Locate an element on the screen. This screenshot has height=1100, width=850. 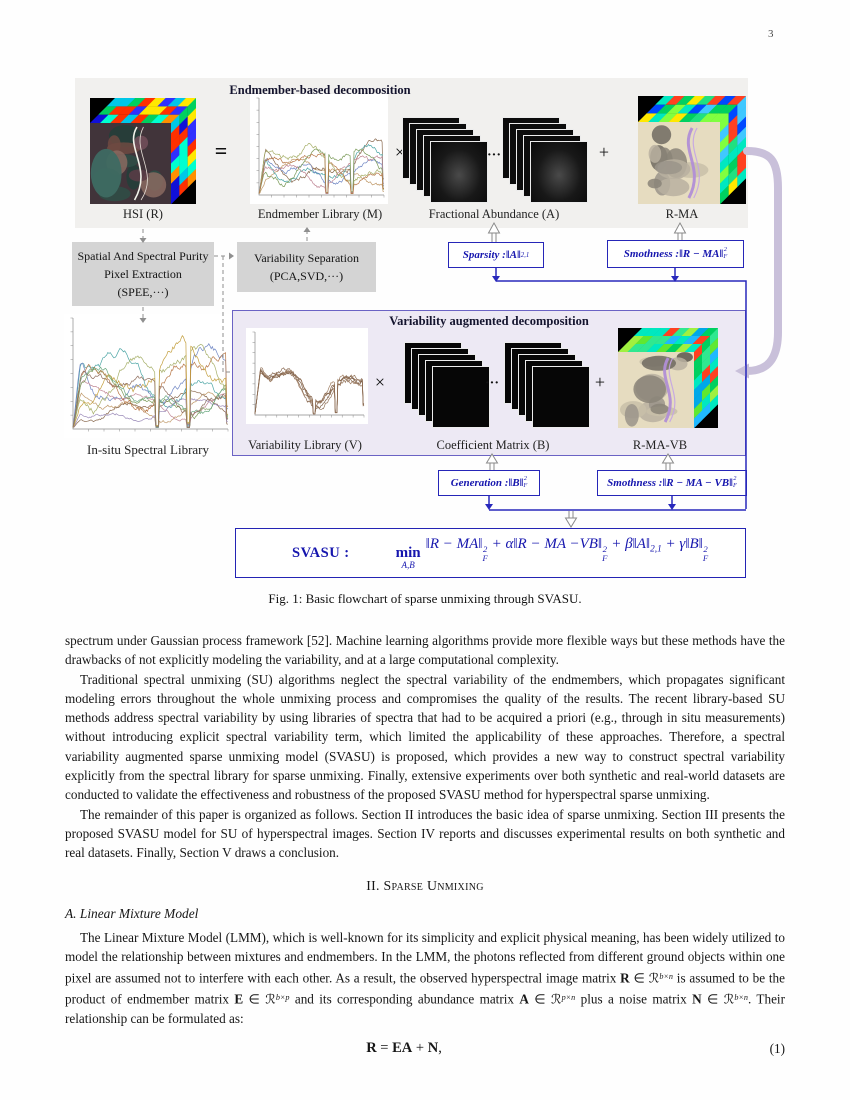
coefficient-matrix-label: Coefficient Matrix (B) is located at coordinates (493, 445).